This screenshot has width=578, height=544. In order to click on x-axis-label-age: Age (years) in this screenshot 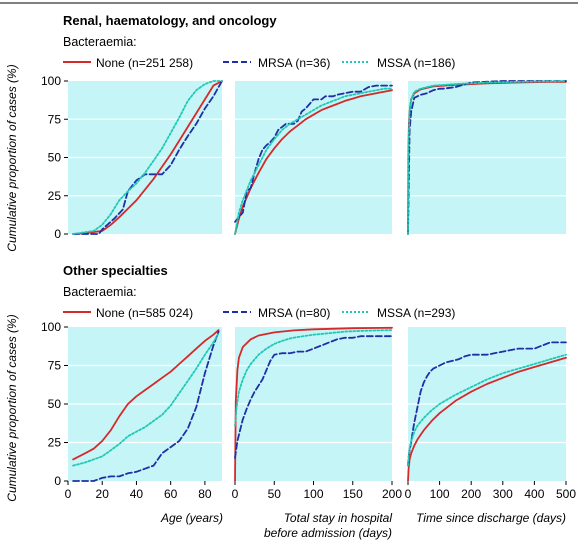, I will do `click(191, 518)`.